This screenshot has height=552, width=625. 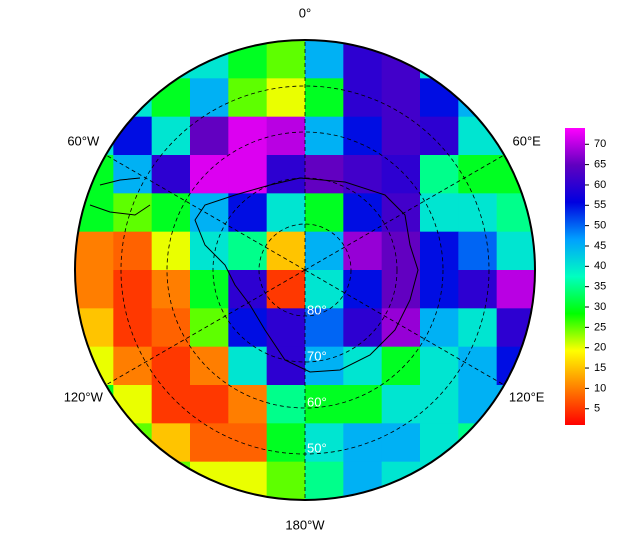 What do you see at coordinates (600, 287) in the screenshot?
I see `colorbar-label: 35` at bounding box center [600, 287].